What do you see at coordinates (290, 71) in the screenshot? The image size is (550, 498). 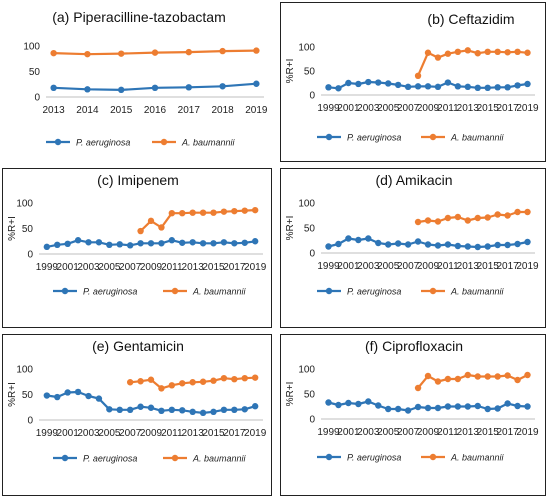 I see `y-axis-label: %R+I` at bounding box center [290, 71].